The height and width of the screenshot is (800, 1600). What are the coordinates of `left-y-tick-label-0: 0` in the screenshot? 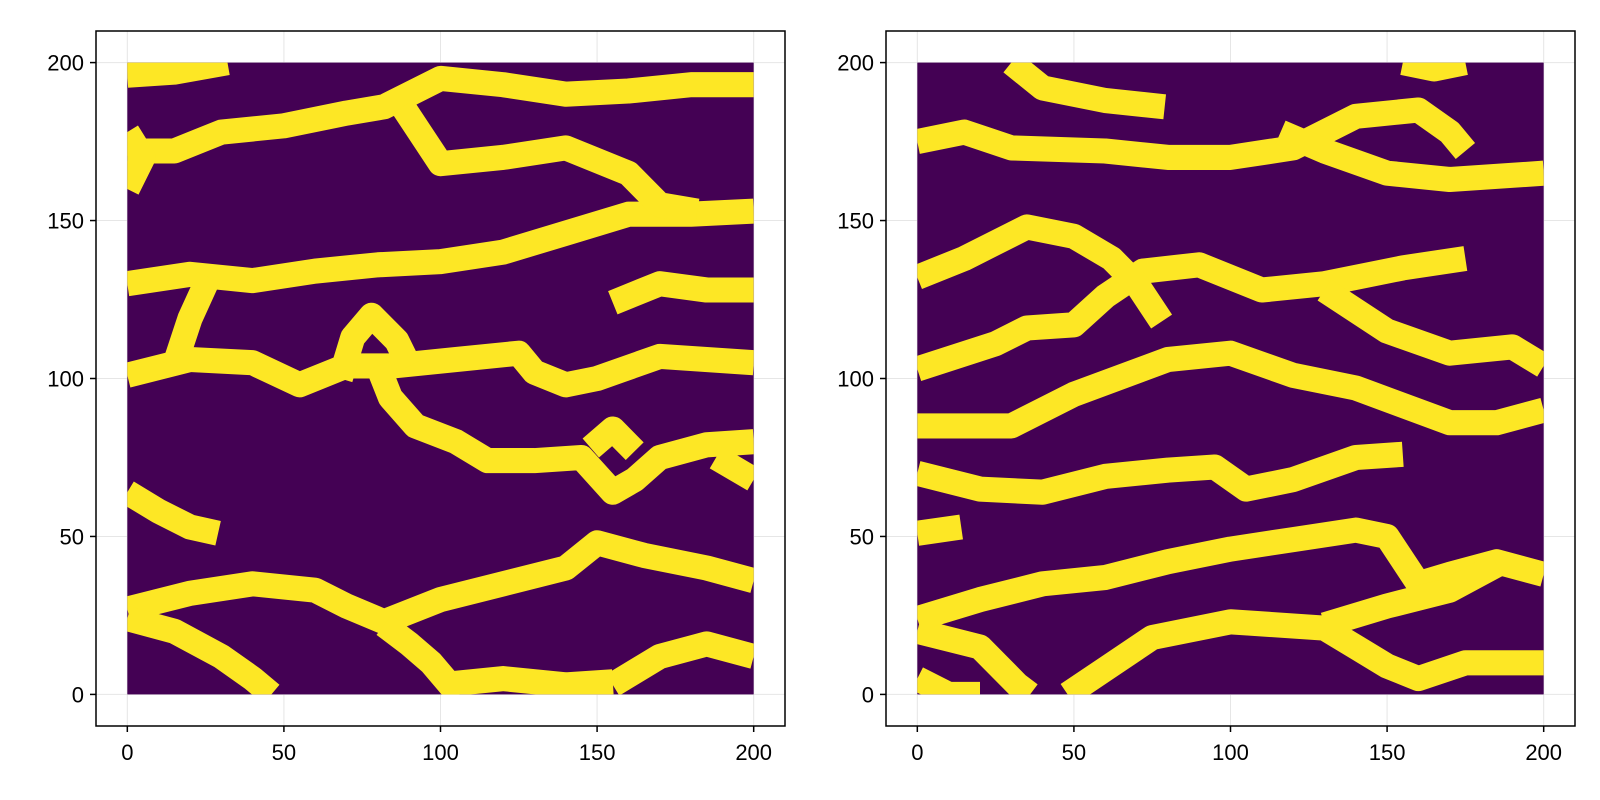 It's located at (78, 694).